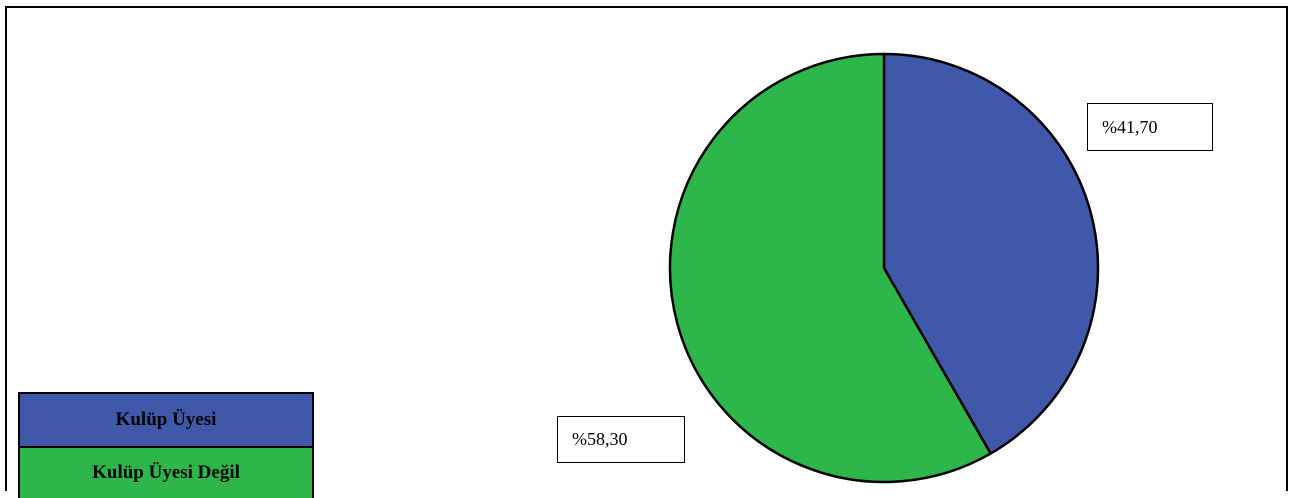  I want to click on legend: Kulüp Üyesi Kulüp Üyesi Değil, so click(166, 445).